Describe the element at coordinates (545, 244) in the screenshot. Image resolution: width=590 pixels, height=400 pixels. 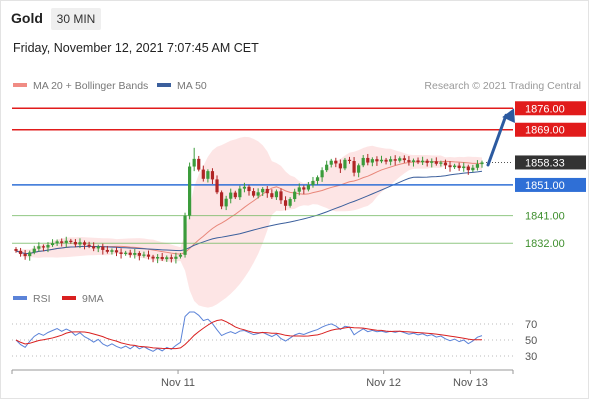
I see `level-label-1832.00: 1832.00` at that location.